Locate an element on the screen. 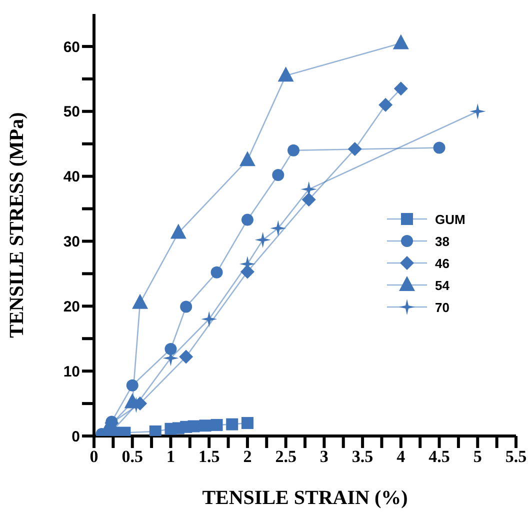  legend-label: 70 is located at coordinates (442, 307).